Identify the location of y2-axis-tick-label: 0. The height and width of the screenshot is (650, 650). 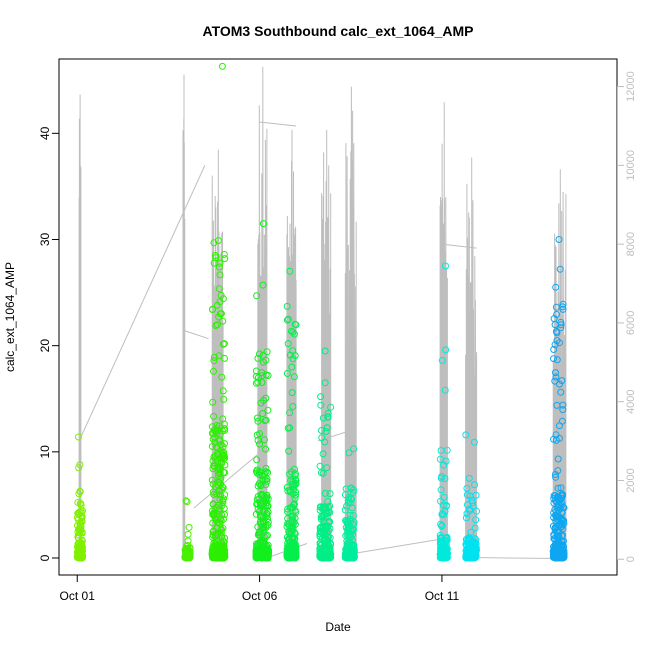
(631, 559).